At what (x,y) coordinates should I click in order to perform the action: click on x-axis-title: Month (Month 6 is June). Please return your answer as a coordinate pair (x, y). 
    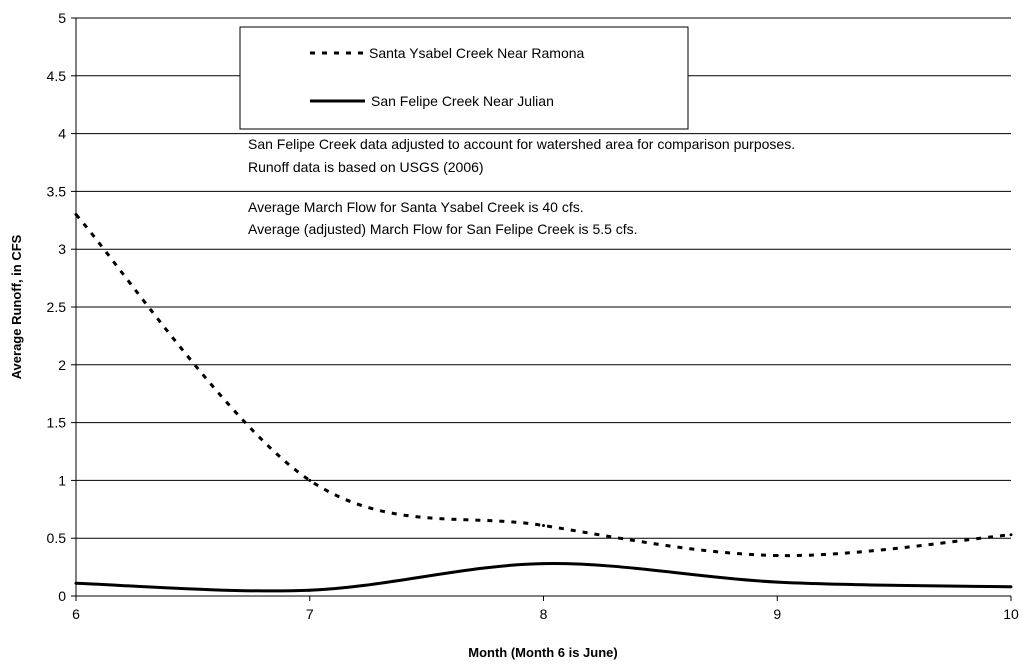
    Looking at the image, I should click on (542, 652).